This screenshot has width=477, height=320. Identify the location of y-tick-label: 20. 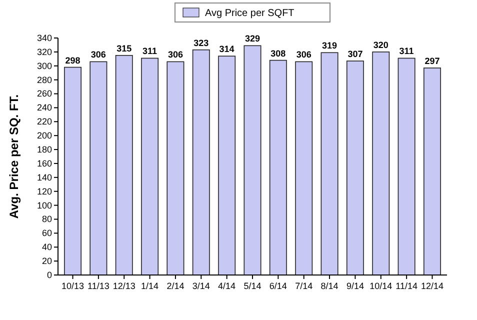
(47, 261).